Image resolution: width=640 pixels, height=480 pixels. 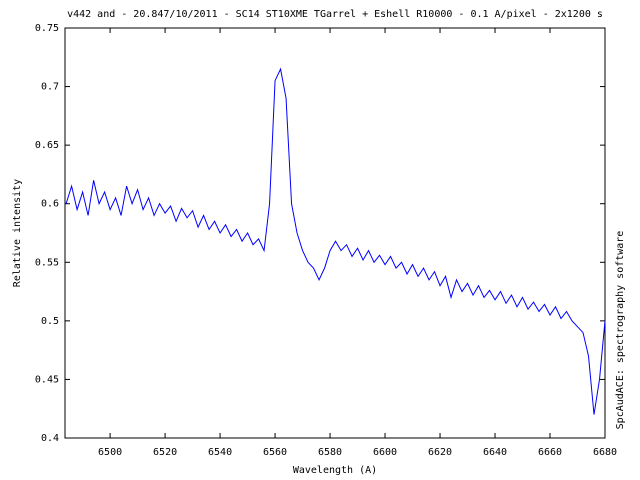 I want to click on y-tick-label: 0.6, so click(x=50, y=204).